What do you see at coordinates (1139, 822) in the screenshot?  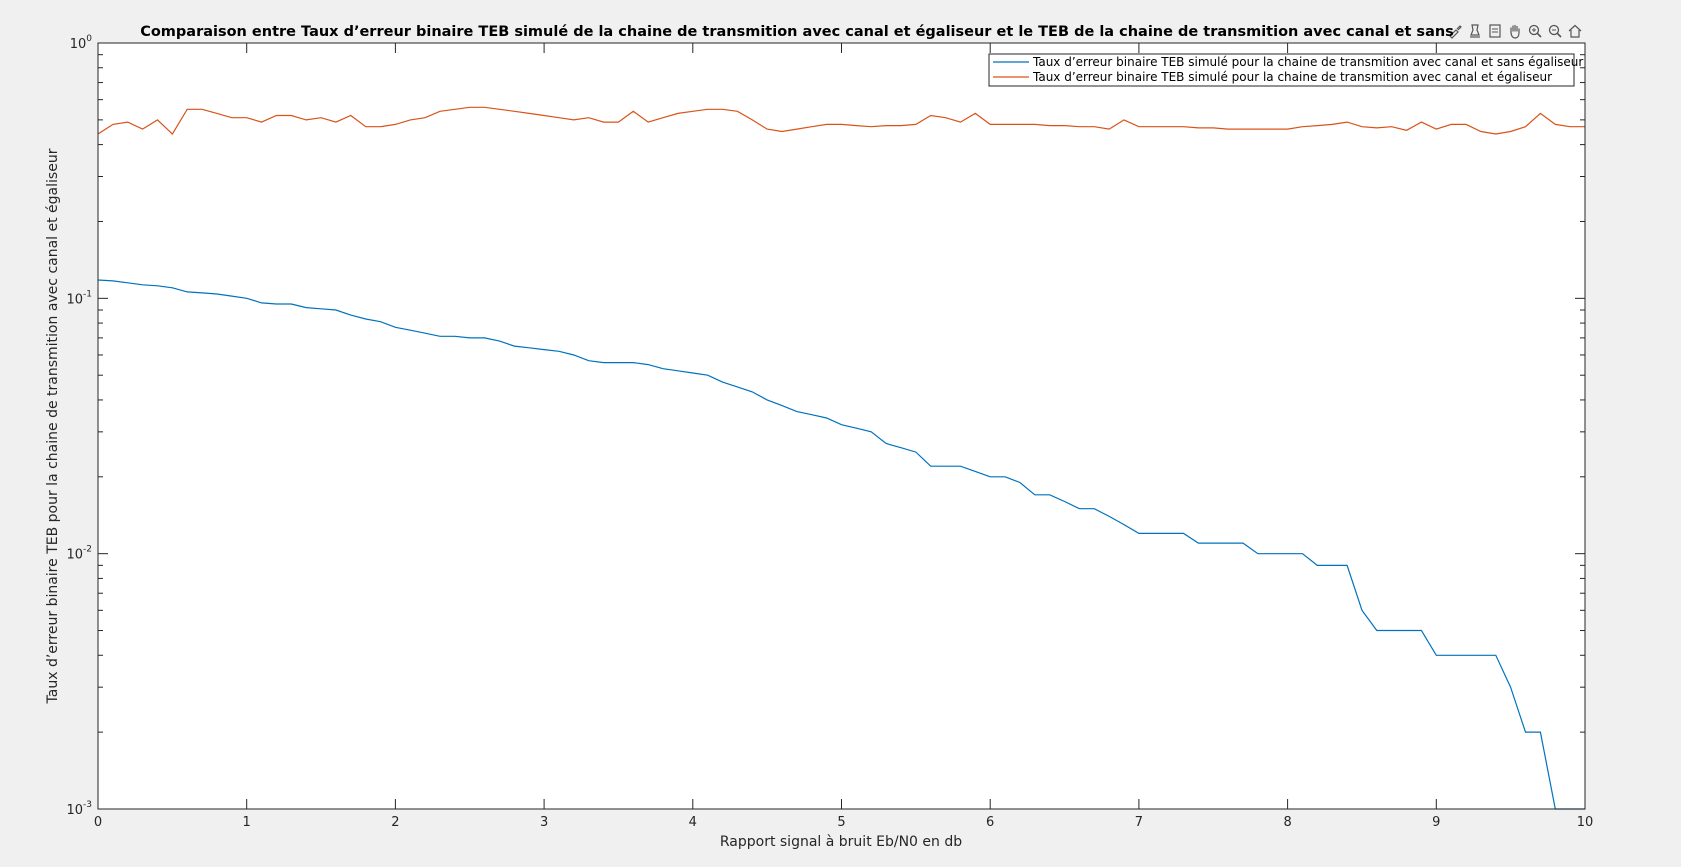 I see `x-tick-label: 7` at bounding box center [1139, 822].